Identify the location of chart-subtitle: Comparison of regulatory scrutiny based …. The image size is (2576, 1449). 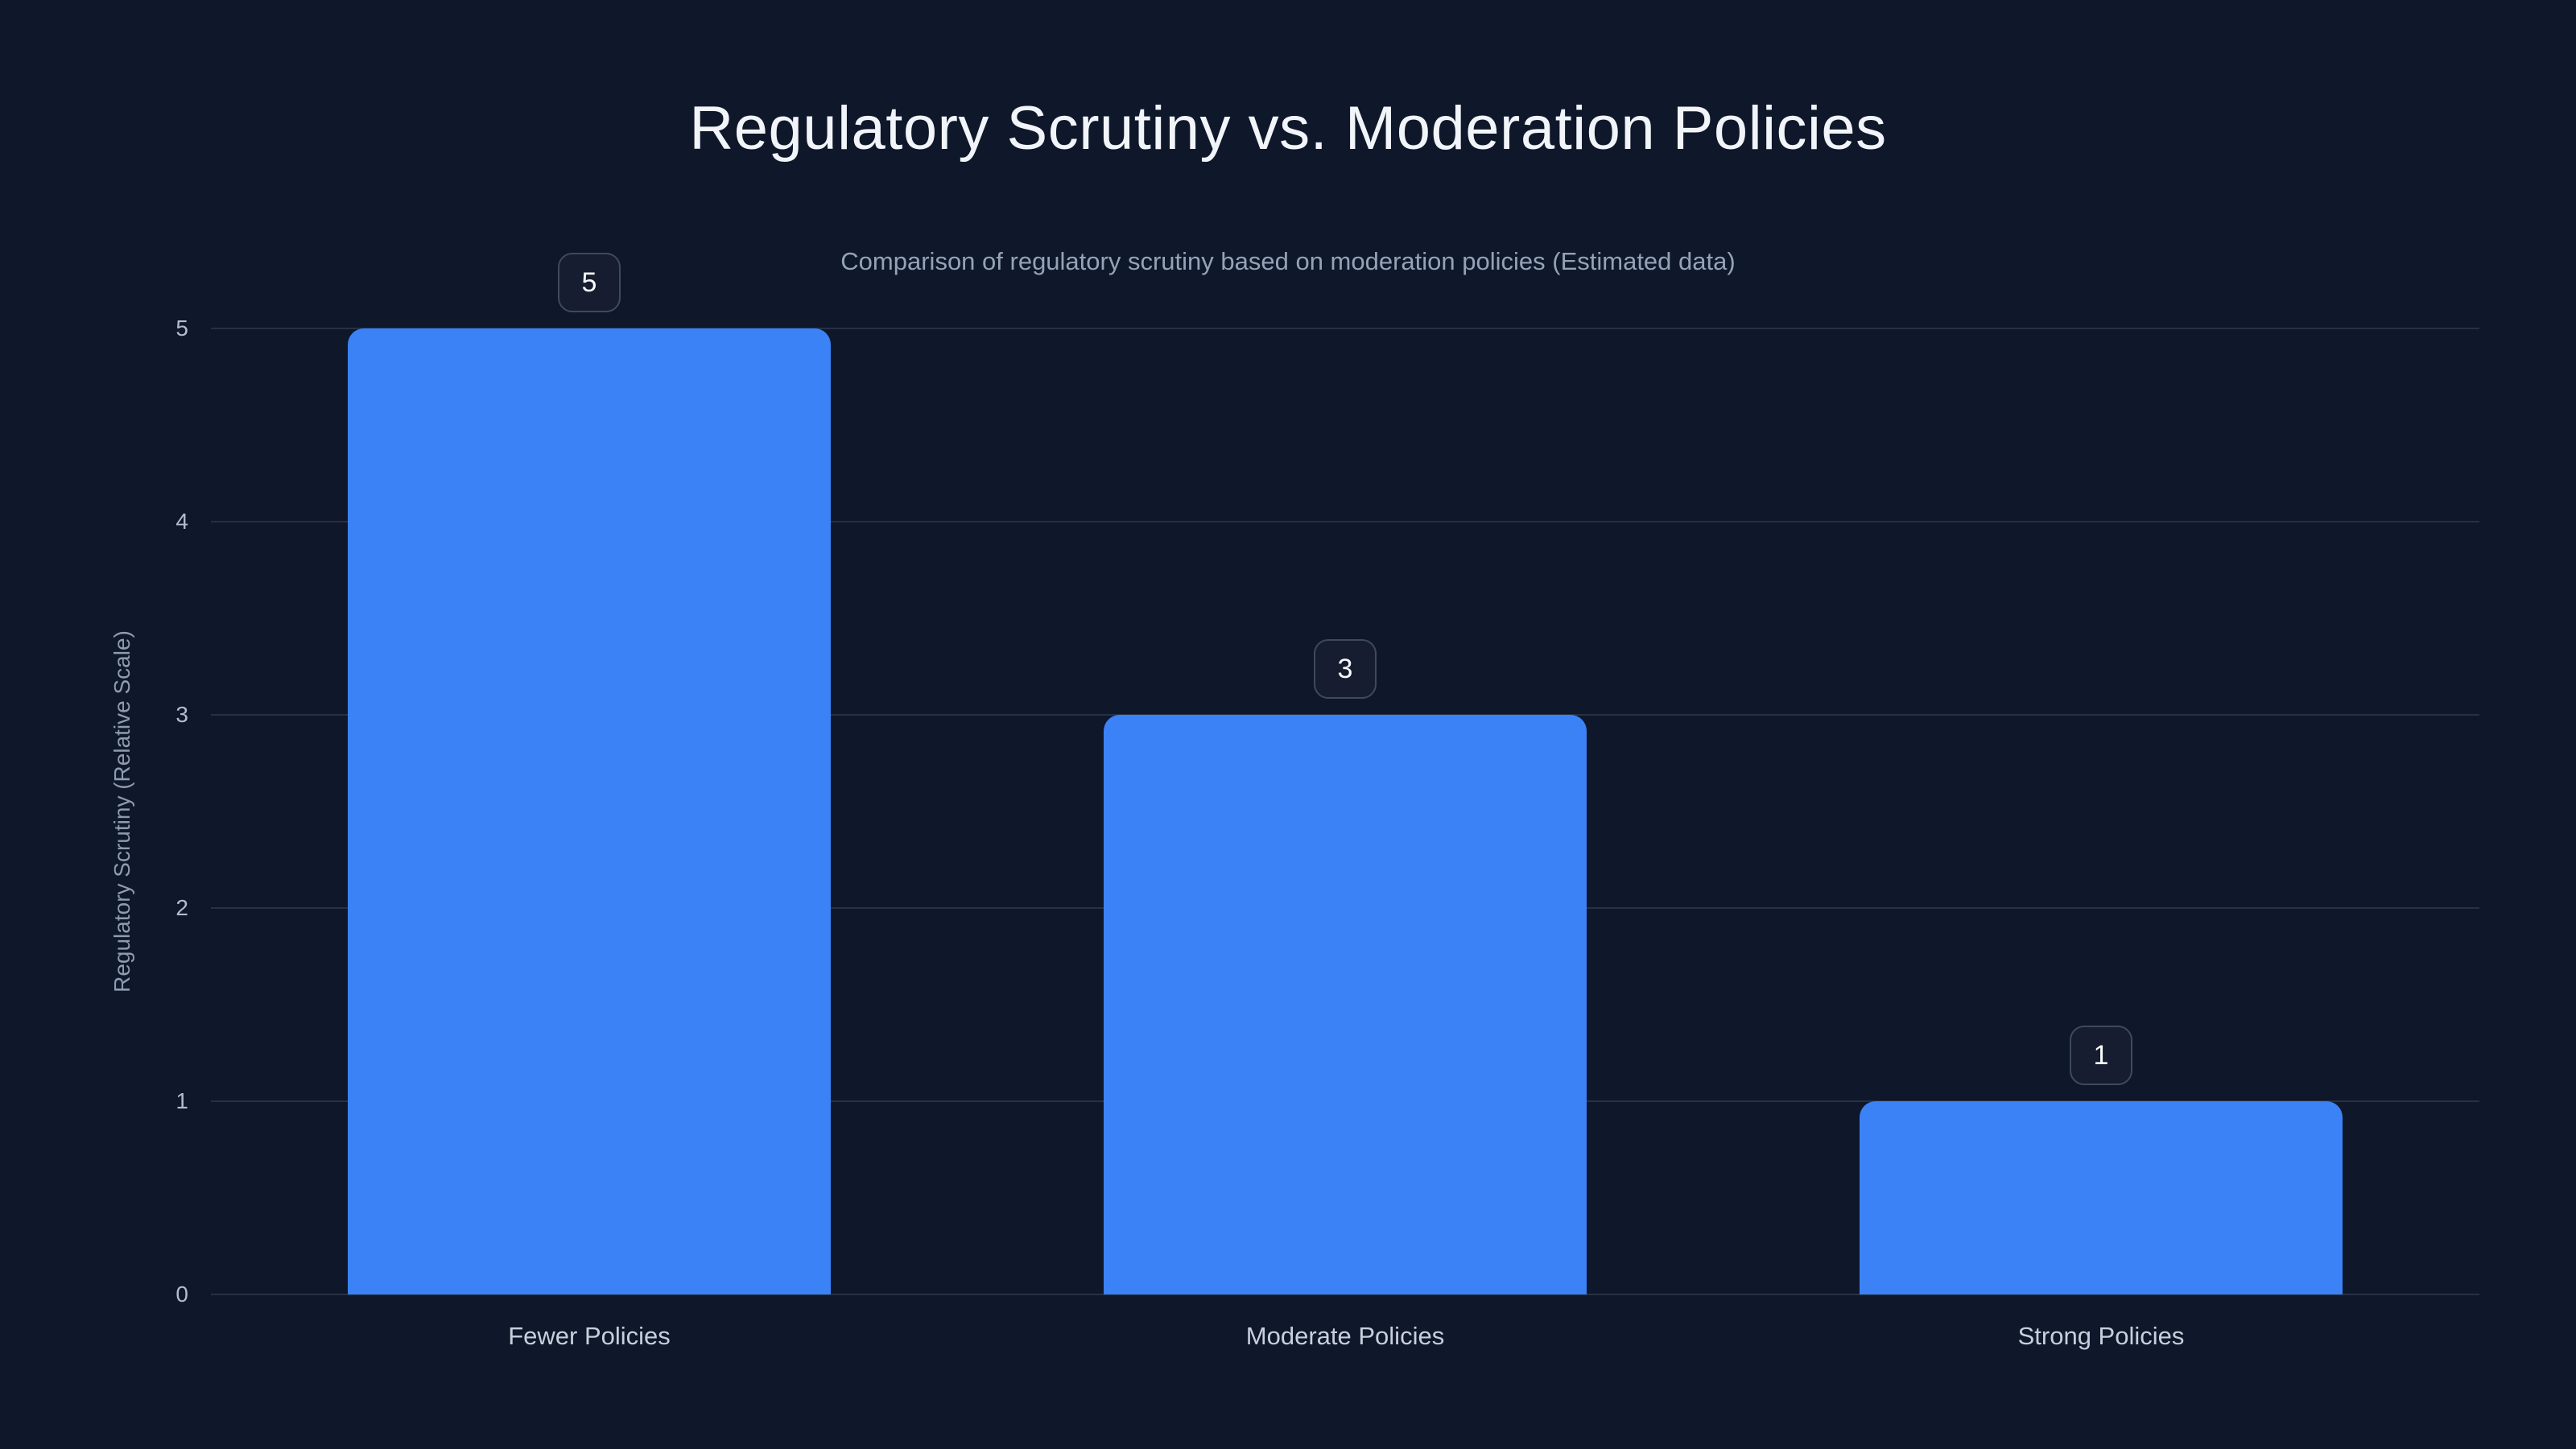
(1288, 261).